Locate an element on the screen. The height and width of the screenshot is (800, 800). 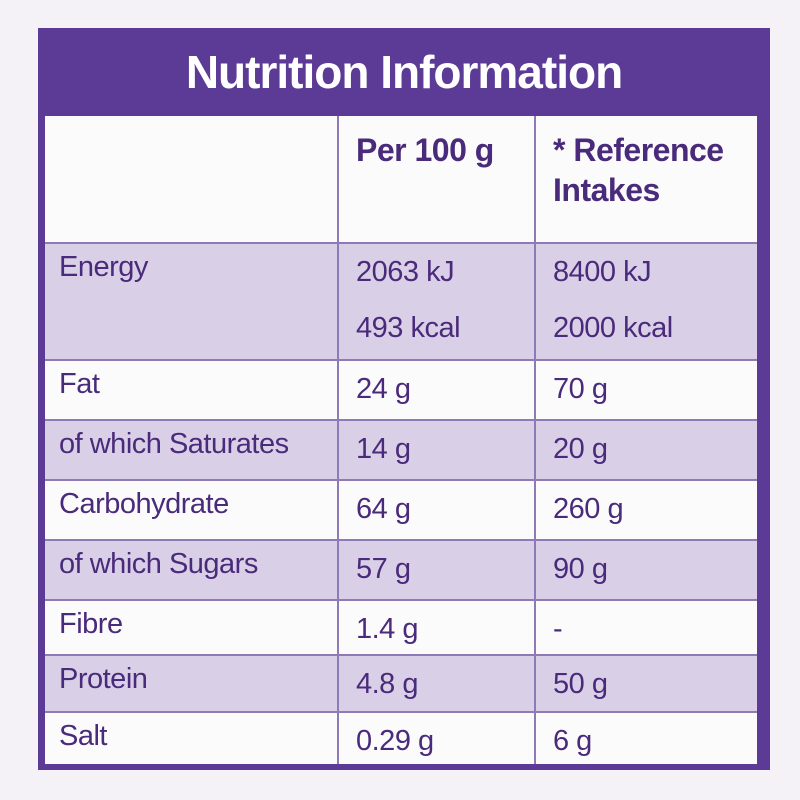
table-row: Fat 24 g 70 g is located at coordinates (401, 390).